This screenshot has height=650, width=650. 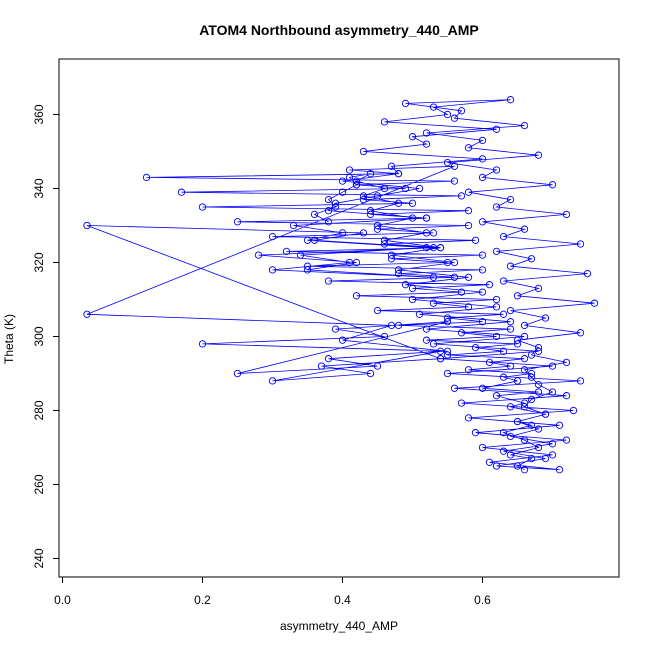 What do you see at coordinates (62, 600) in the screenshot?
I see `x-tick-label: 0.0` at bounding box center [62, 600].